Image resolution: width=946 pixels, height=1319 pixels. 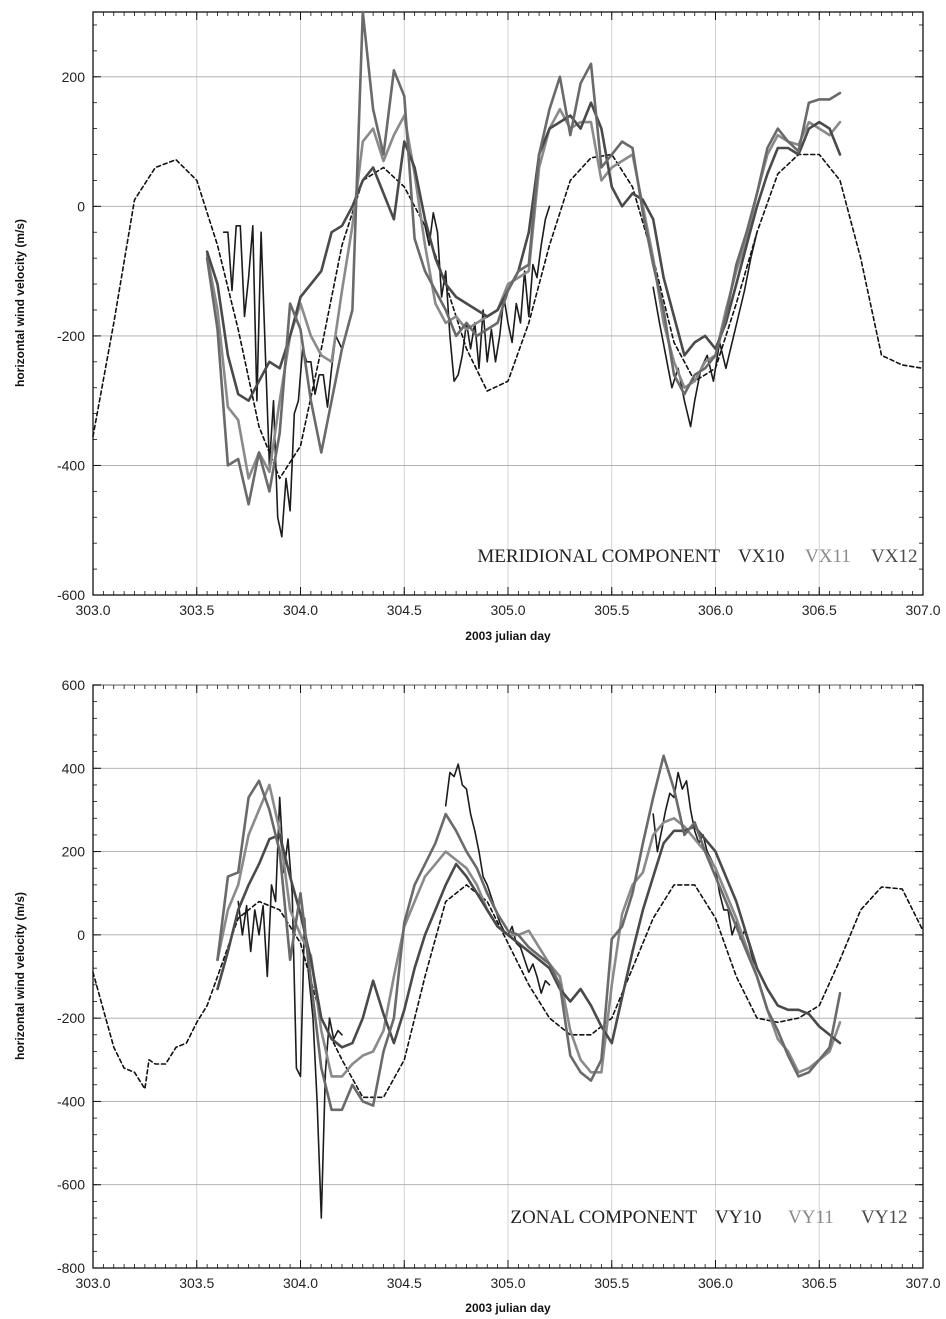 I want to click on zonal-y-tick-label: 400, so click(x=74, y=768).